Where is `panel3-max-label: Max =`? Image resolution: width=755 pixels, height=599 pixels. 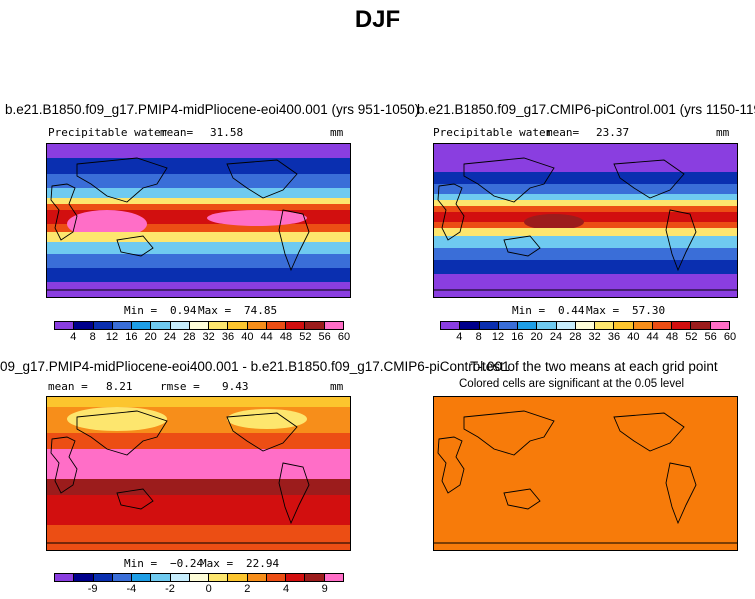
panel3-max-label: Max = is located at coordinates (217, 563).